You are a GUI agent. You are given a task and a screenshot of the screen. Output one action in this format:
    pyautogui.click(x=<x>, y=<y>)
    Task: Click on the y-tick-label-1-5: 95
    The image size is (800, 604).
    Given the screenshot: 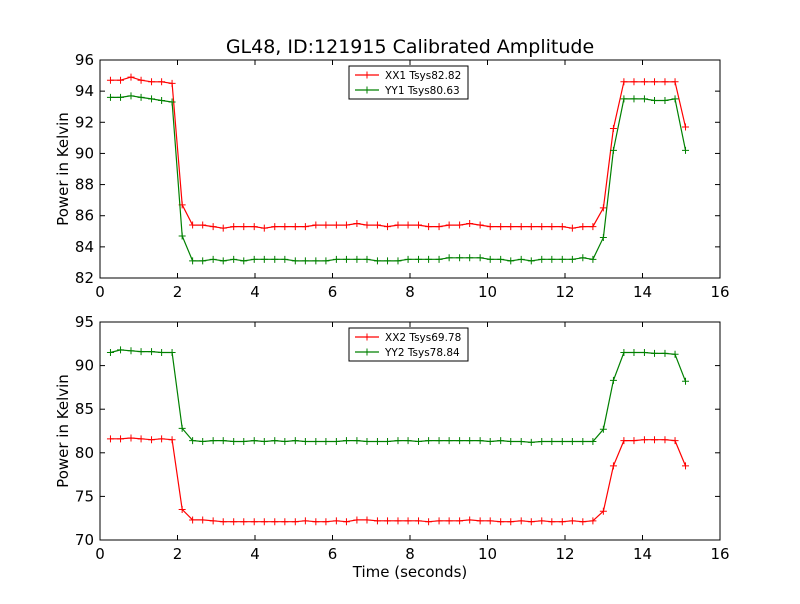 What is the action you would take?
    pyautogui.click(x=84, y=322)
    